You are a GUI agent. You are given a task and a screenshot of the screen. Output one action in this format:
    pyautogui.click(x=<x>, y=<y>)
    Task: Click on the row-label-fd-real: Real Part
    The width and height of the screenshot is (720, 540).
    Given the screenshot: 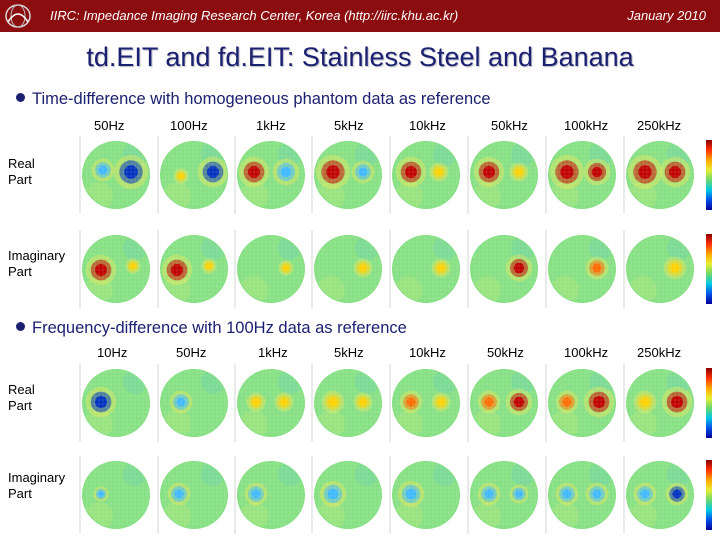 What is the action you would take?
    pyautogui.click(x=21, y=398)
    